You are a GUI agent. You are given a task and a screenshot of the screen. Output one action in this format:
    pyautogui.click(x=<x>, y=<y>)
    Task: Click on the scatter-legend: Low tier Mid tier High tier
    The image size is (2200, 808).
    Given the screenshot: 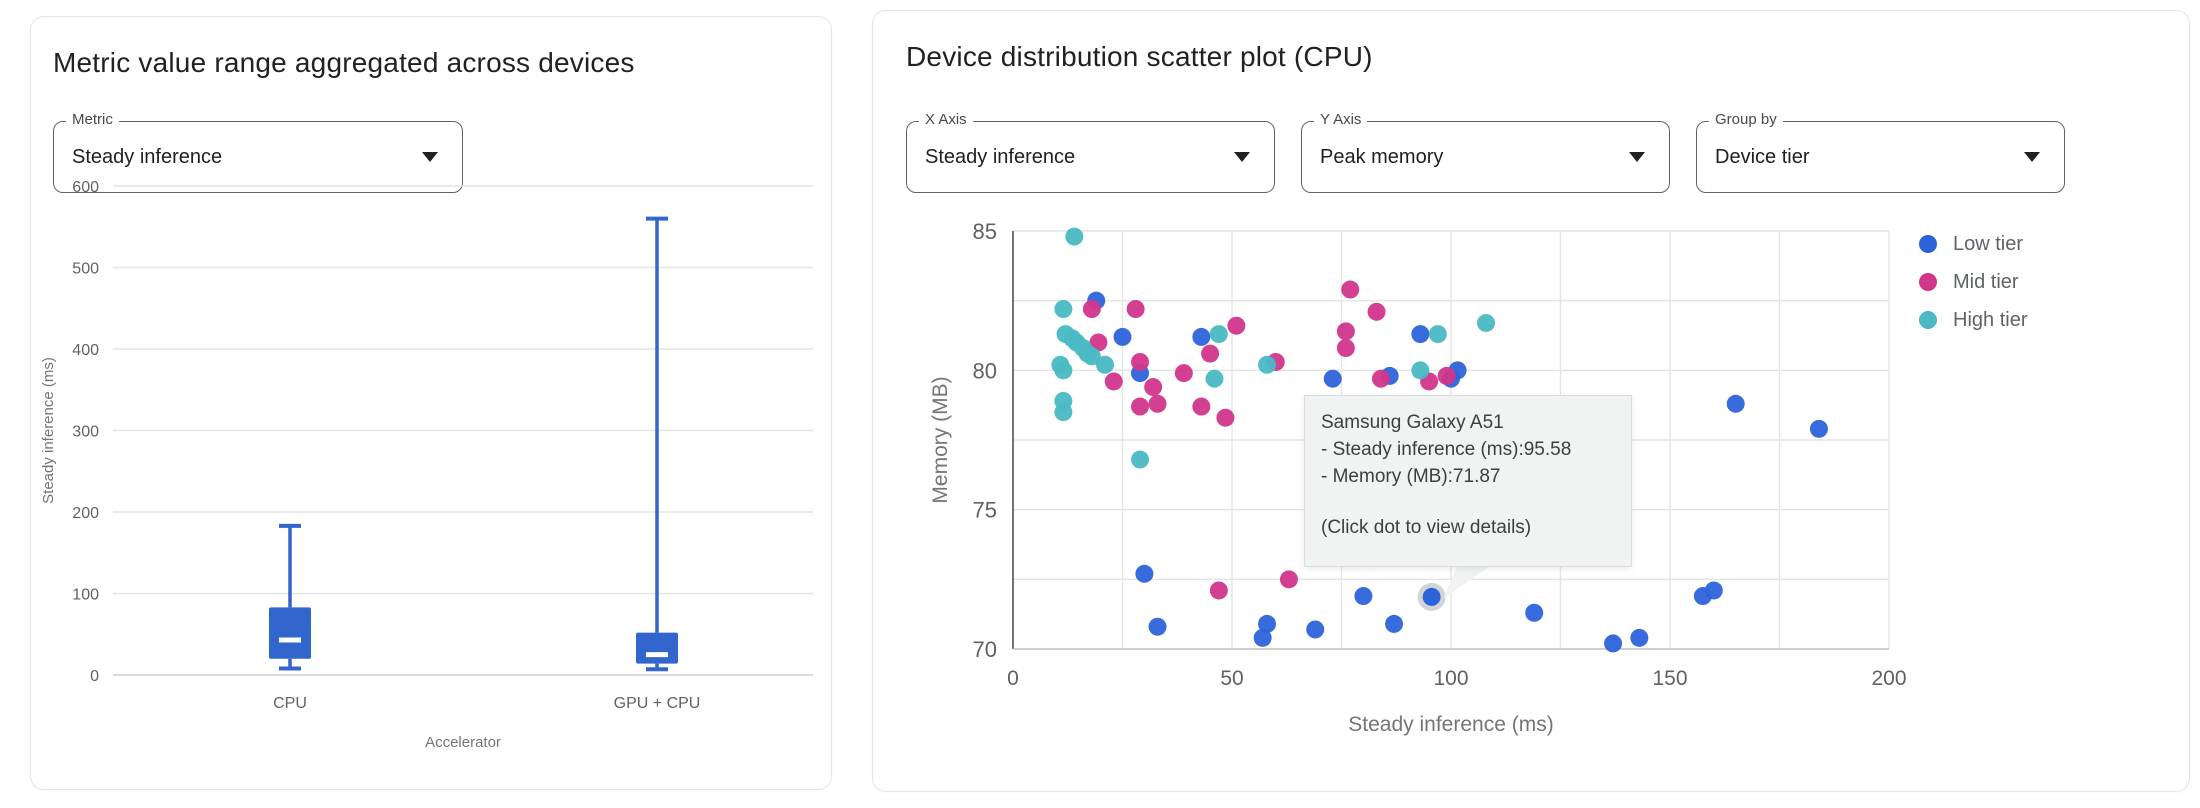 What is the action you would take?
    pyautogui.click(x=1973, y=282)
    